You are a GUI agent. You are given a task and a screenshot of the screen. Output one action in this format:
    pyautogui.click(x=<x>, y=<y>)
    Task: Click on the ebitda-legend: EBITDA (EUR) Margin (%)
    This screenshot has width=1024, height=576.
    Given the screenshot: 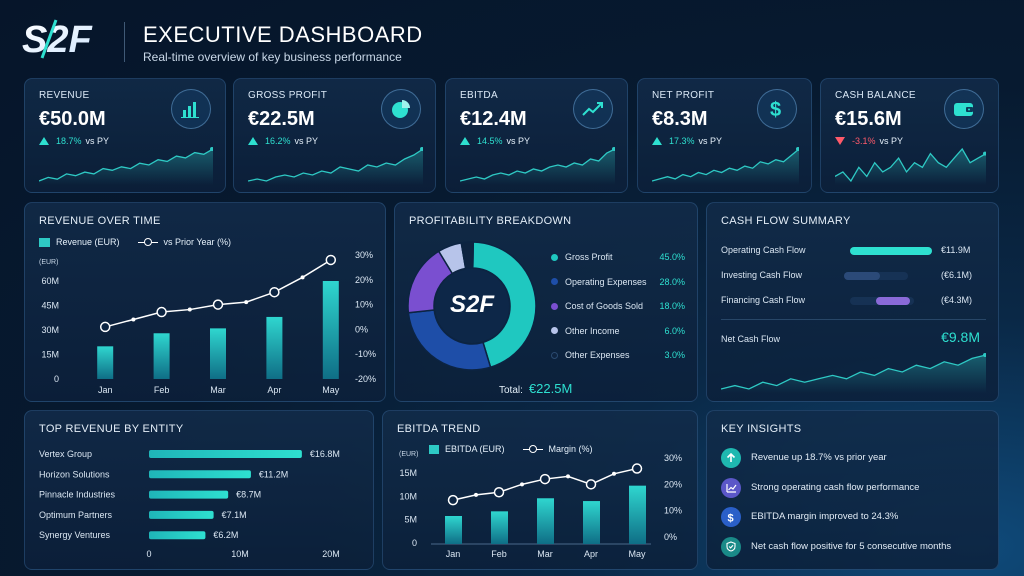 What is the action you would take?
    pyautogui.click(x=511, y=449)
    